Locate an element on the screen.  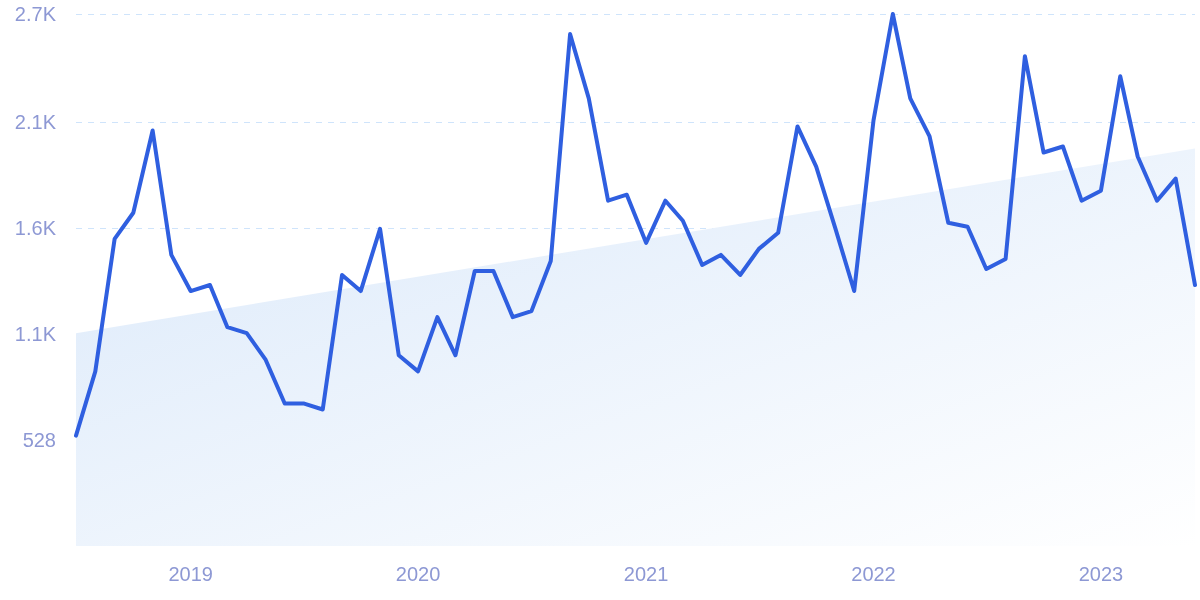
x-tick-label: 2019 is located at coordinates (190, 574).